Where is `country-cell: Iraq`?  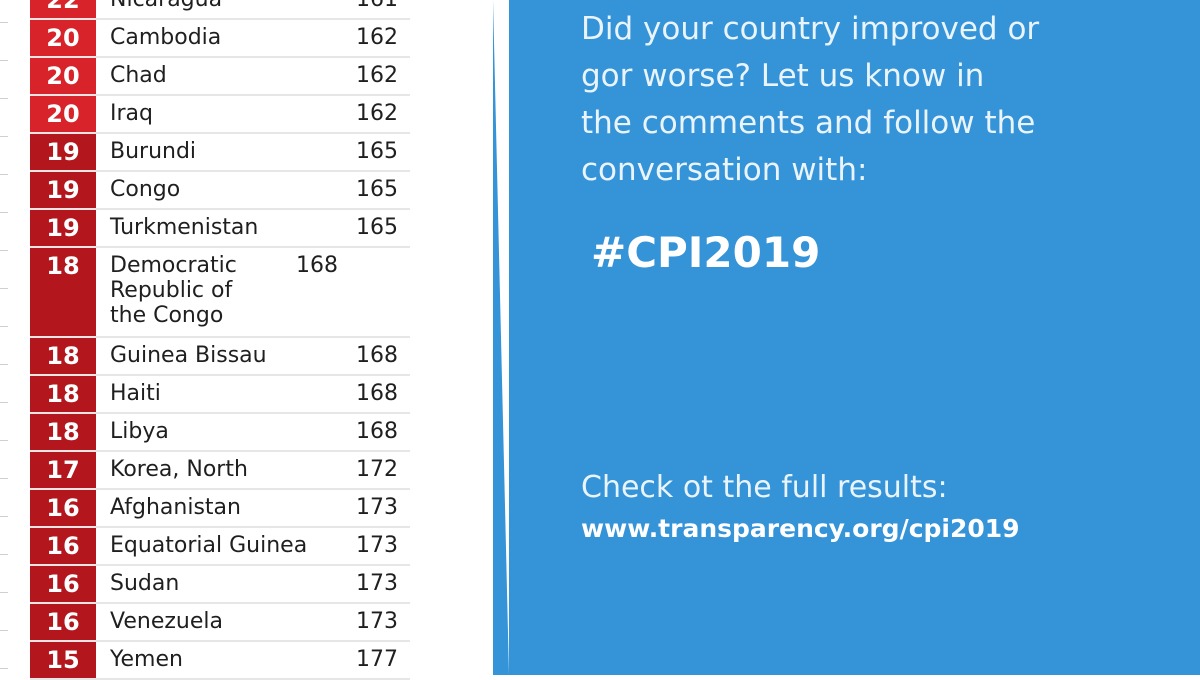 country-cell: Iraq is located at coordinates (131, 113).